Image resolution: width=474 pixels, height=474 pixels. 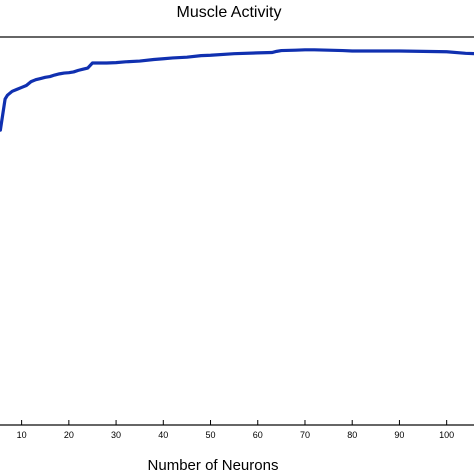 What do you see at coordinates (229, 12) in the screenshot?
I see `chart-title: Muscle Activity` at bounding box center [229, 12].